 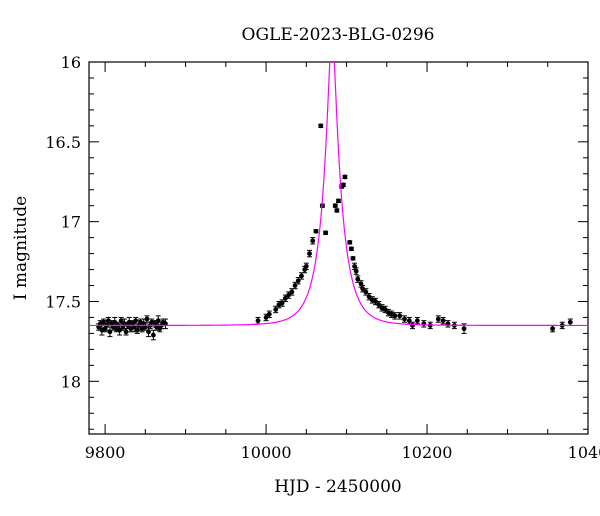 I want to click on y-tick-label: 16, so click(x=71, y=62).